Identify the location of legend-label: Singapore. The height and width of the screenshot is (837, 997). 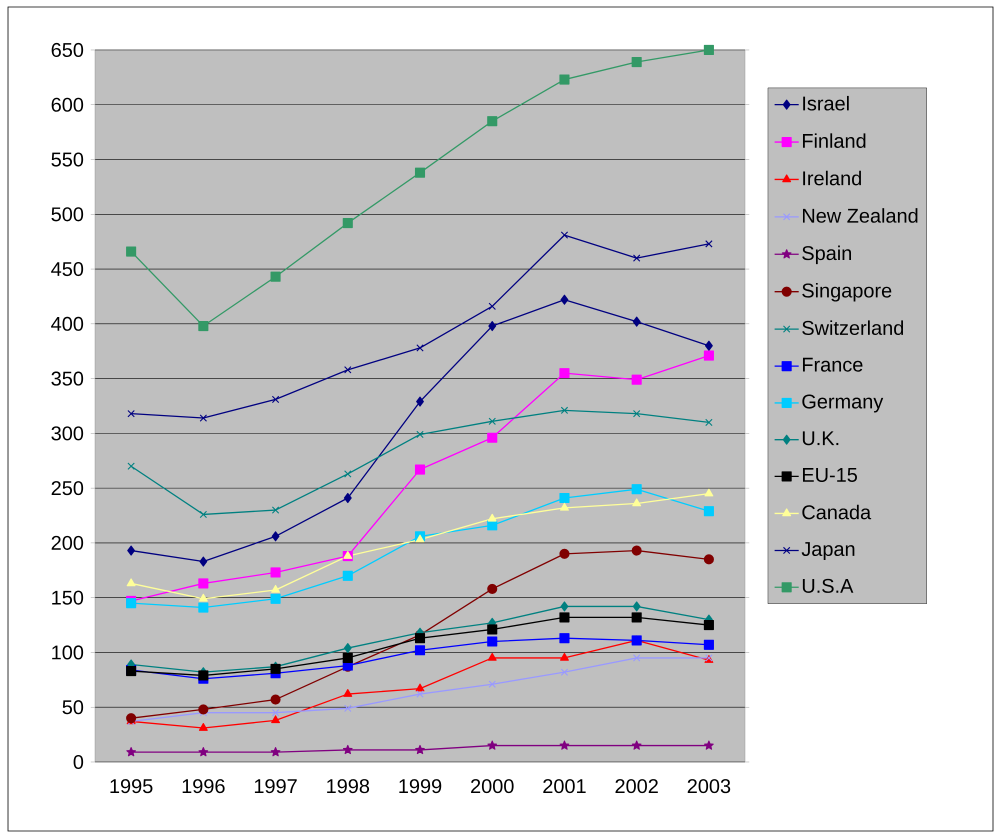
(847, 292).